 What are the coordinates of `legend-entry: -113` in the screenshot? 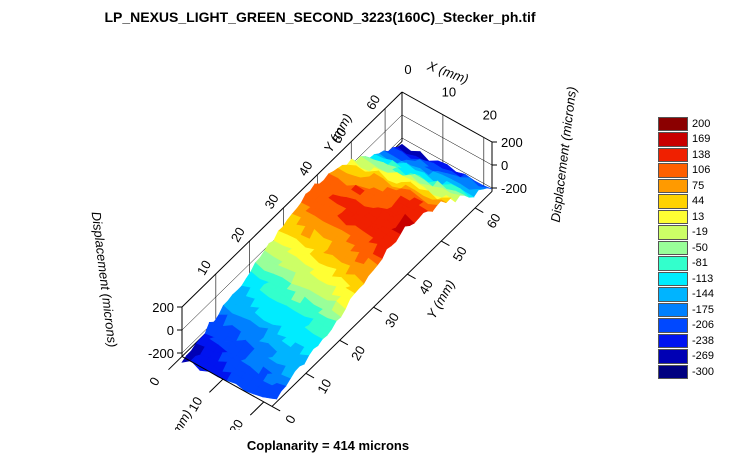 It's located at (693, 279).